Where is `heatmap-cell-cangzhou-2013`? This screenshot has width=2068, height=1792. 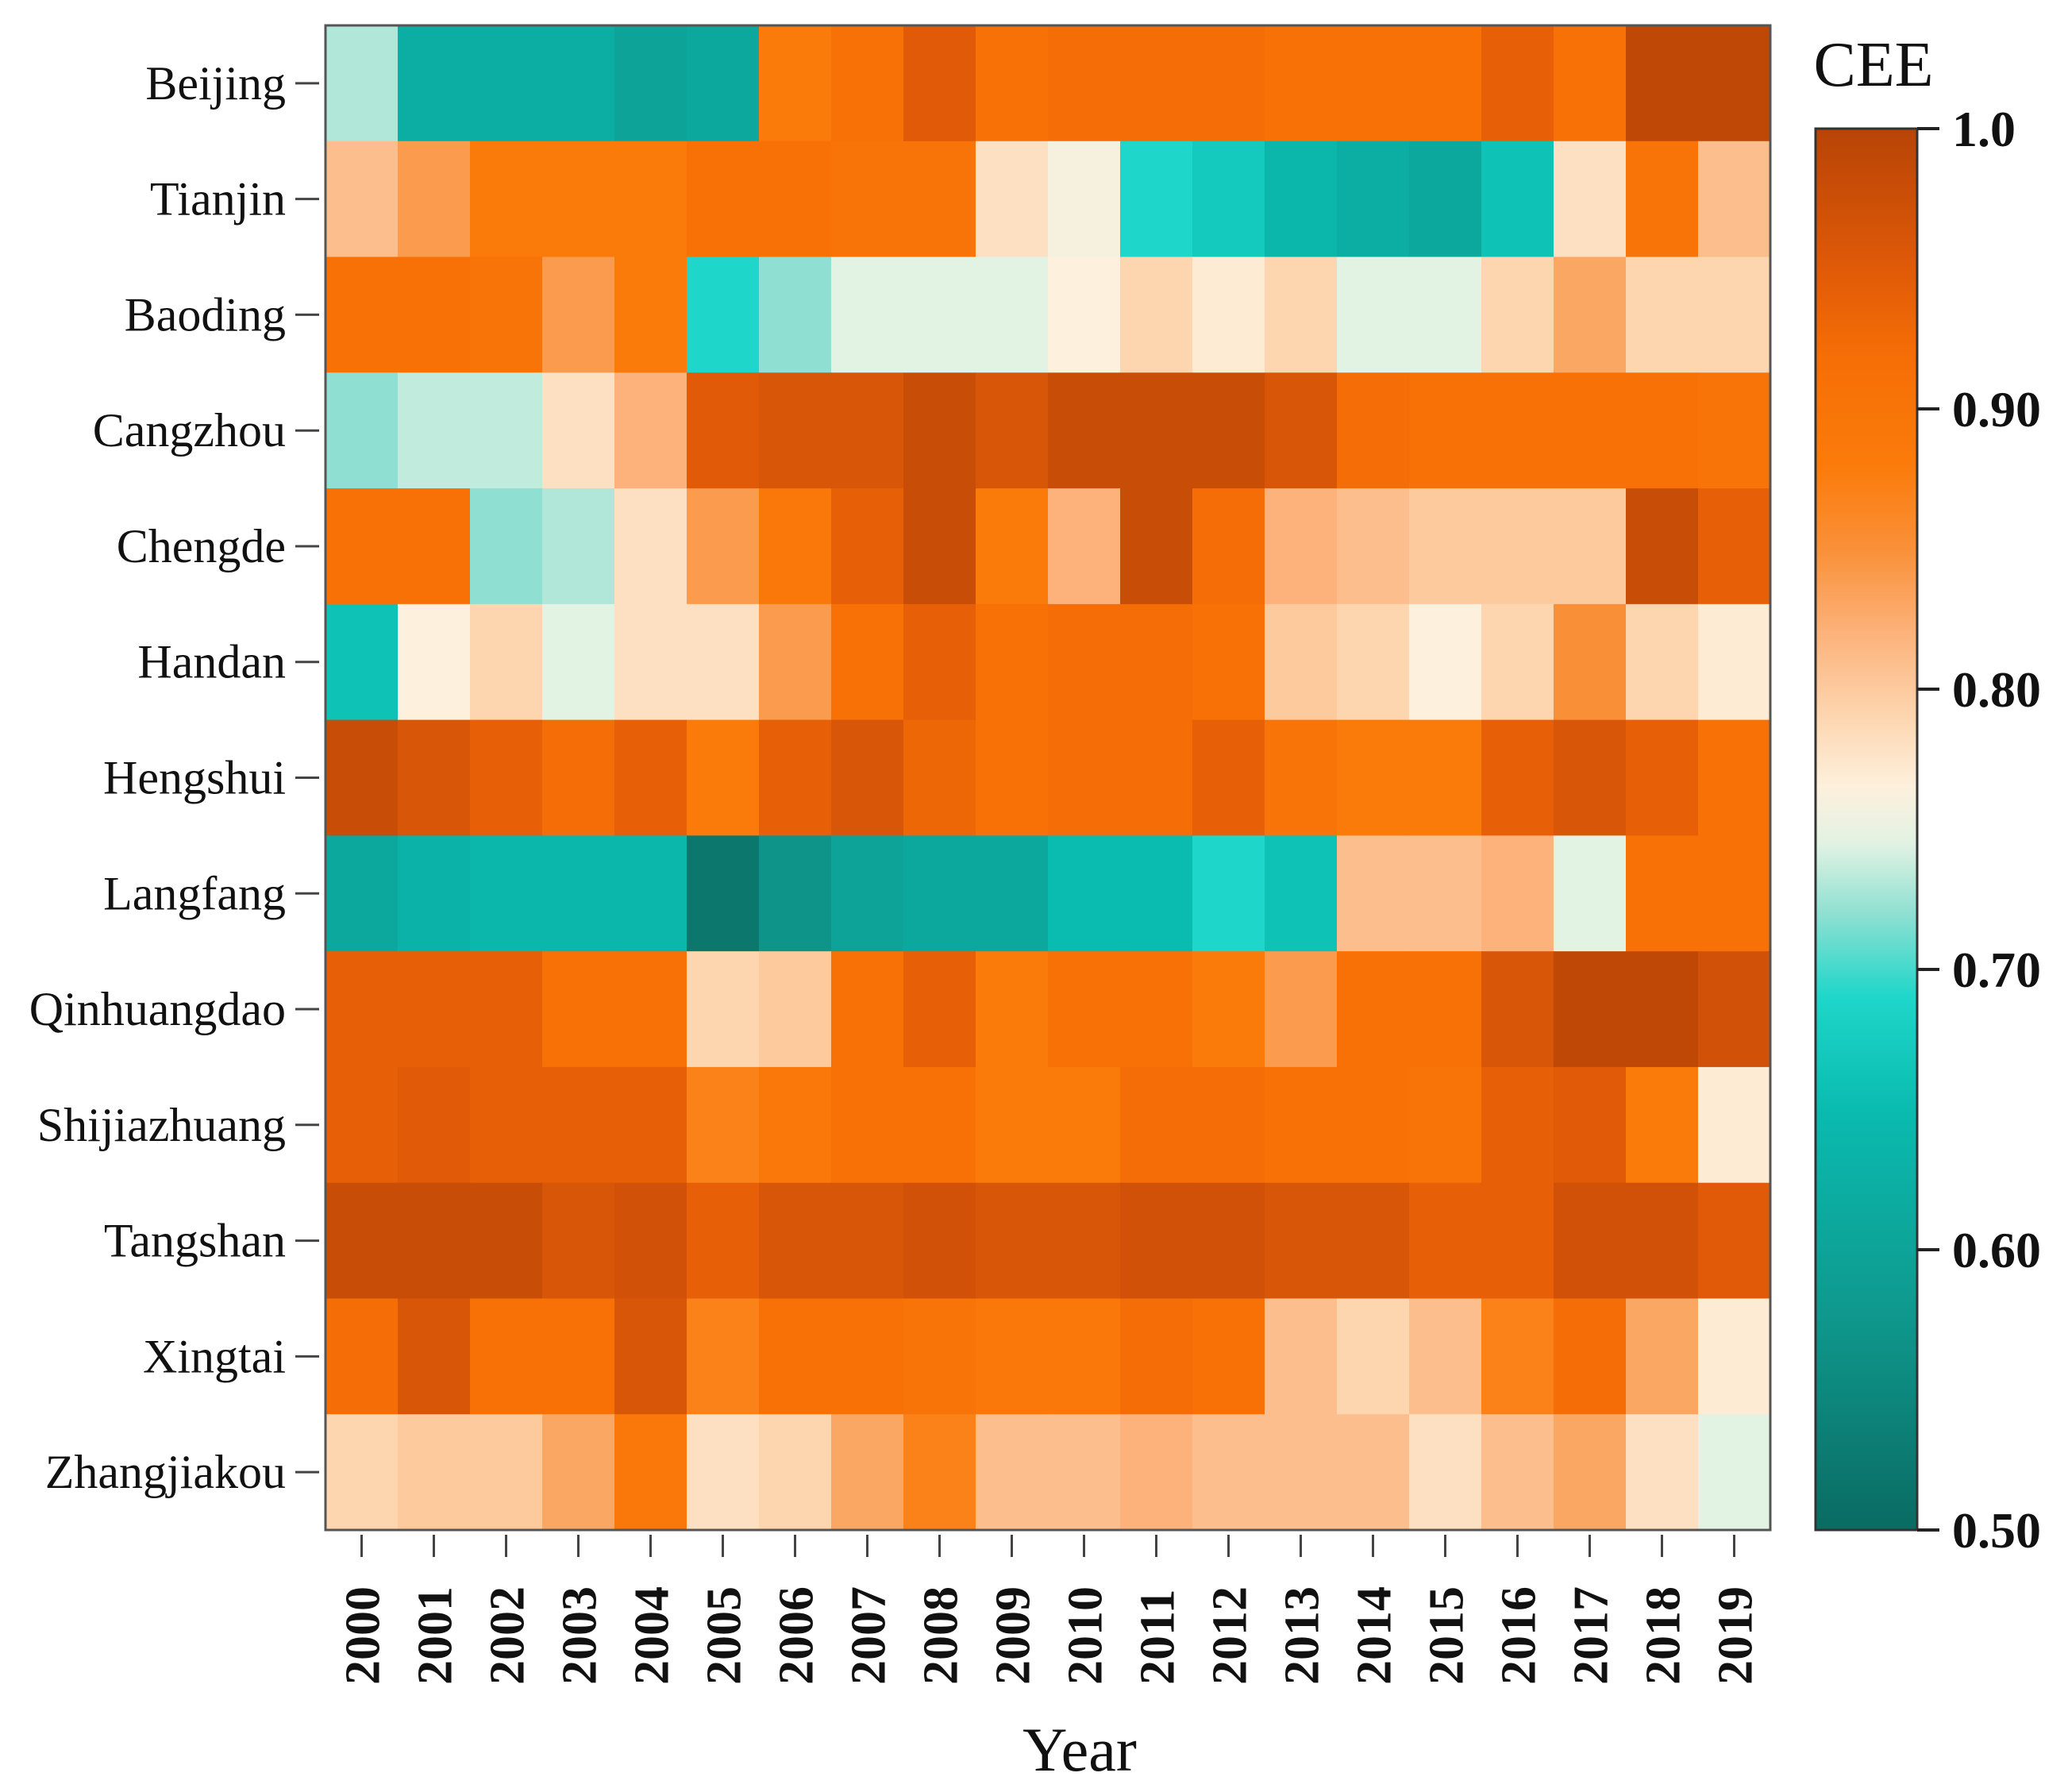 heatmap-cell-cangzhou-2013 is located at coordinates (1302, 430).